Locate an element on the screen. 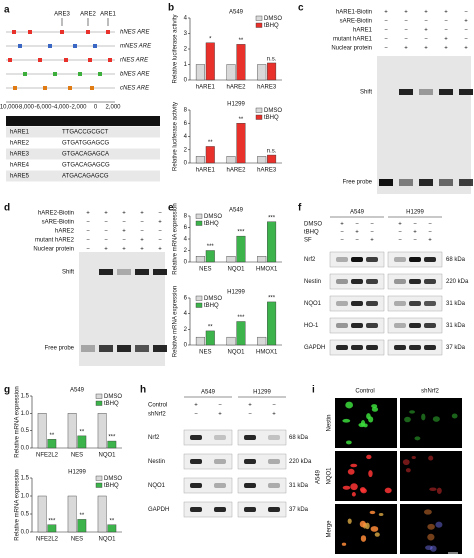 This screenshot has width=474, height=558. are-marker: ARE2 is located at coordinates (88, 15).